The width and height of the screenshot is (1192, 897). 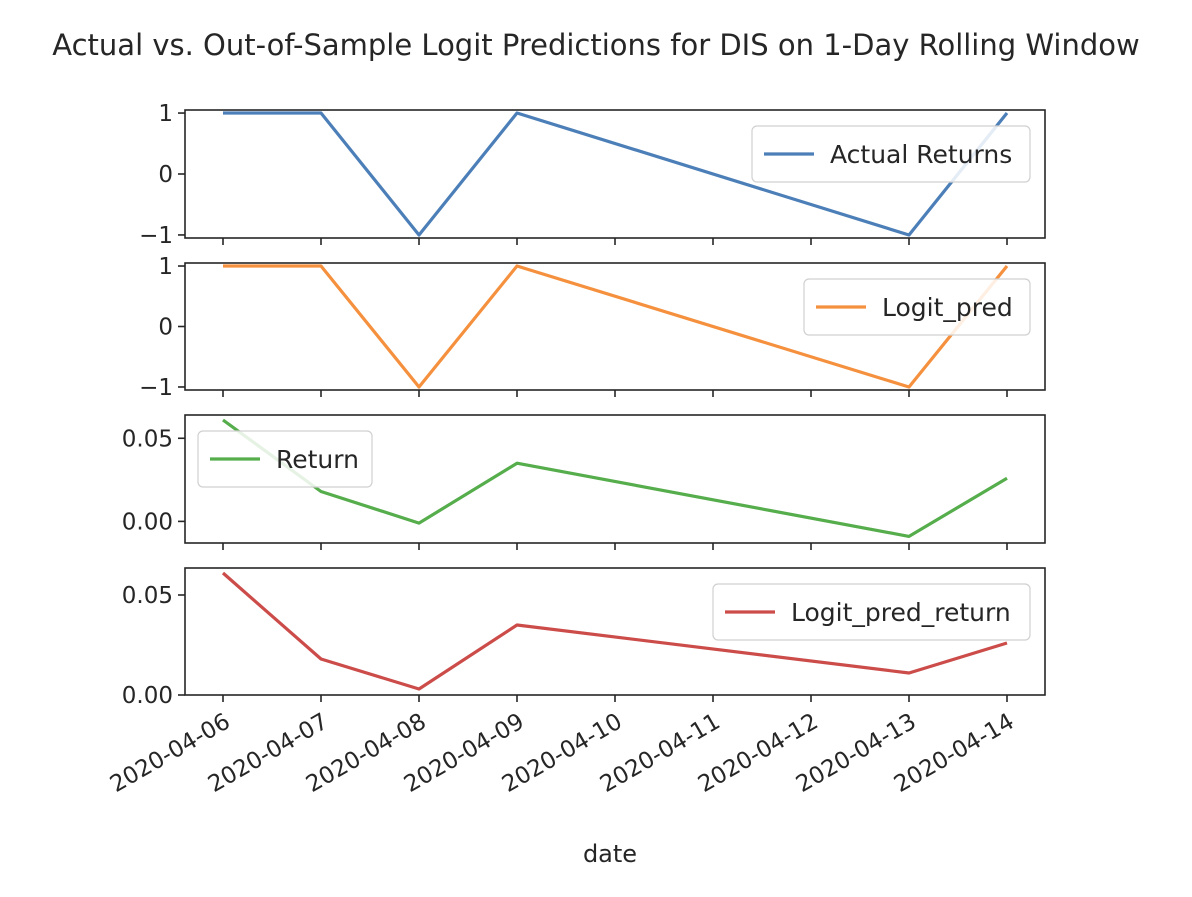 What do you see at coordinates (610, 854) in the screenshot?
I see `x-axis-label: date` at bounding box center [610, 854].